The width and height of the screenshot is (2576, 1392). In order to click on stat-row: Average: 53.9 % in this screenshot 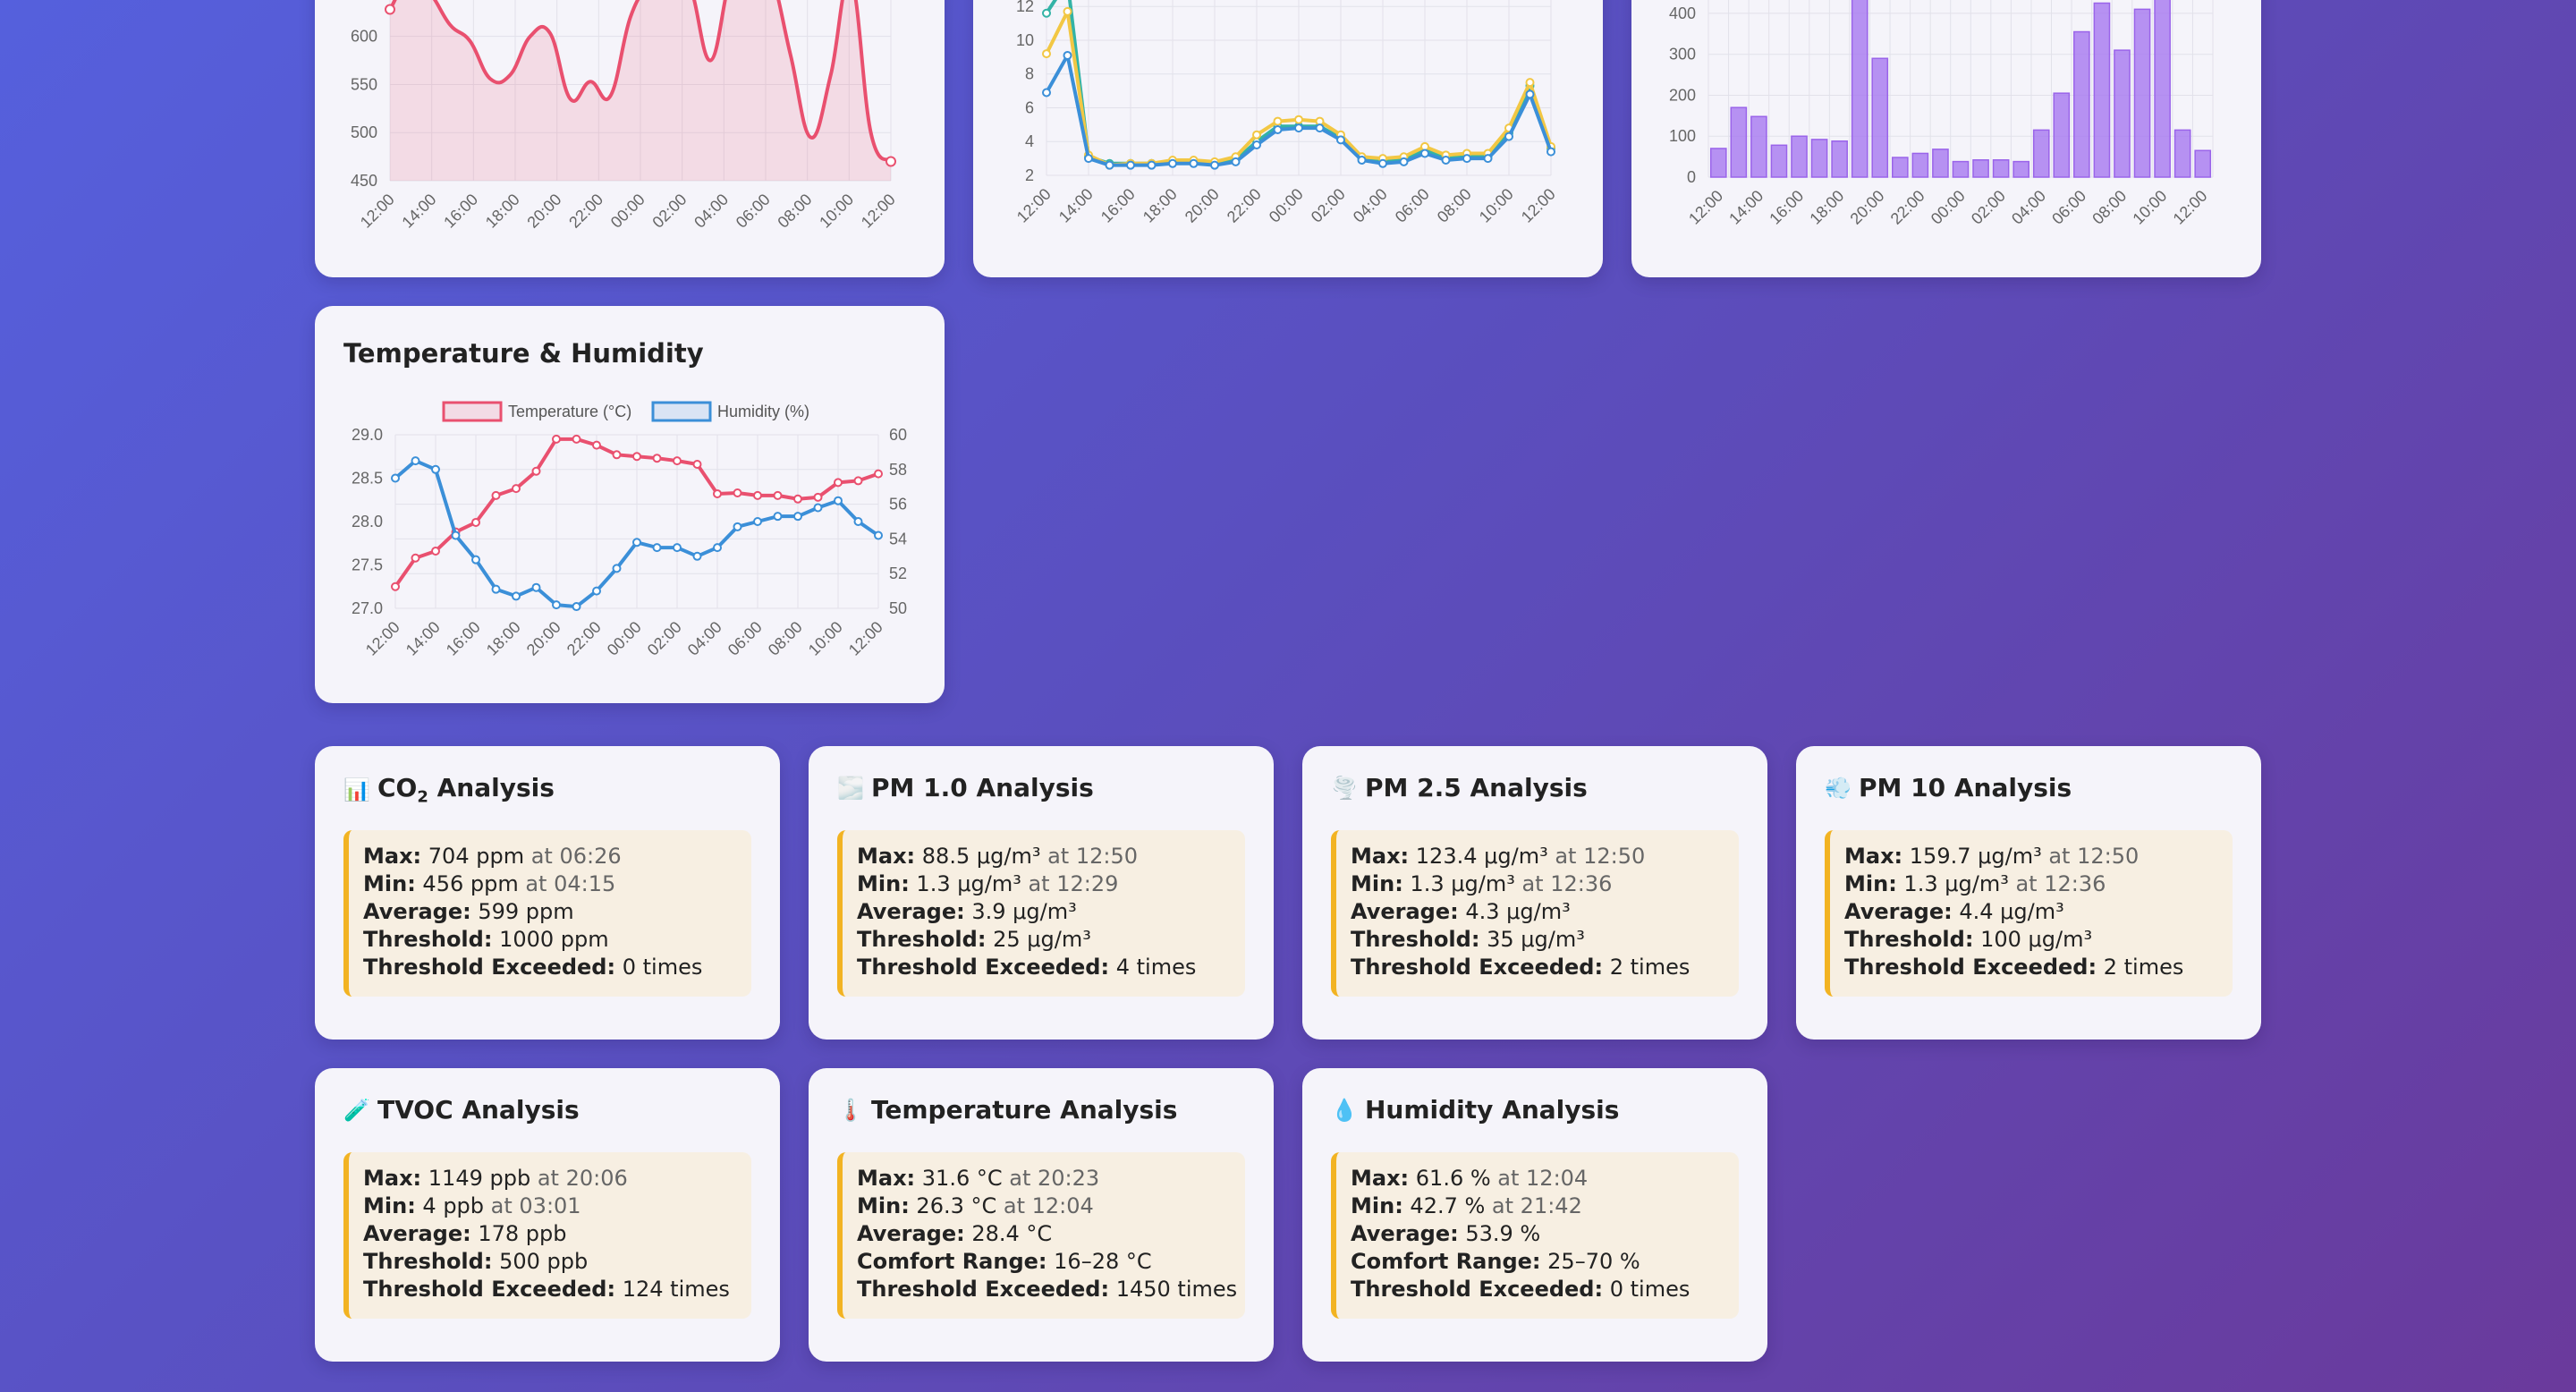, I will do `click(1545, 1234)`.